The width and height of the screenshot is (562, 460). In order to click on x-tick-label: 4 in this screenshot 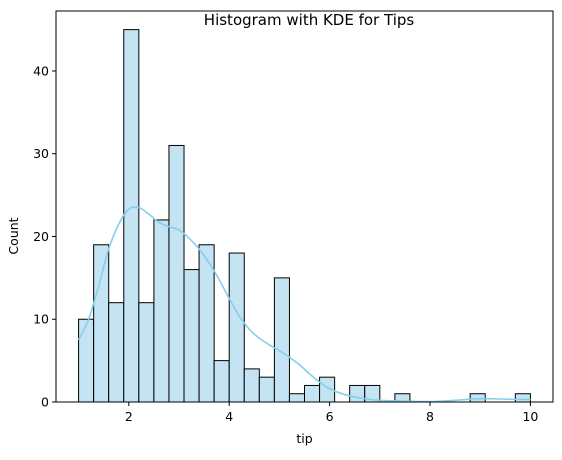, I will do `click(229, 416)`.